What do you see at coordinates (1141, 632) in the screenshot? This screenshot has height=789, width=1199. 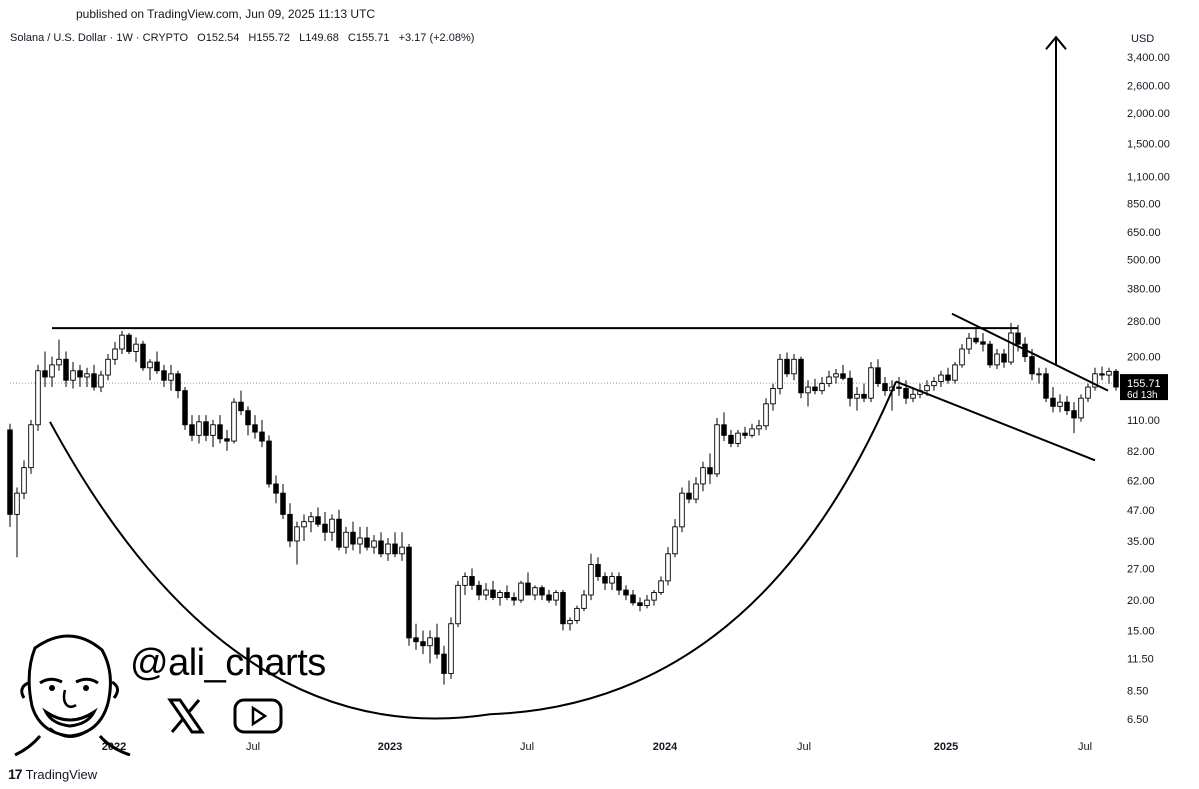 I see `price-tick-label: 15.00` at bounding box center [1141, 632].